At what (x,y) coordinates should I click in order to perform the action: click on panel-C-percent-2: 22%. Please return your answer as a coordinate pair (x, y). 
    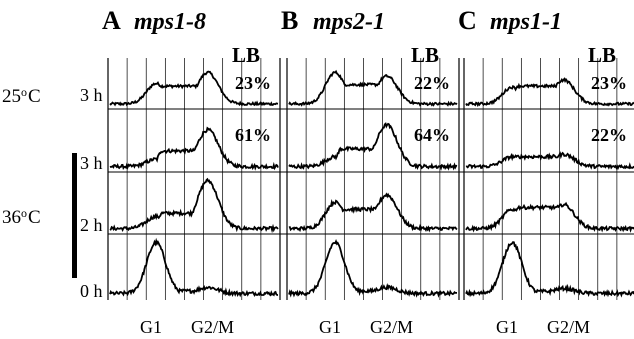
    Looking at the image, I should click on (609, 135).